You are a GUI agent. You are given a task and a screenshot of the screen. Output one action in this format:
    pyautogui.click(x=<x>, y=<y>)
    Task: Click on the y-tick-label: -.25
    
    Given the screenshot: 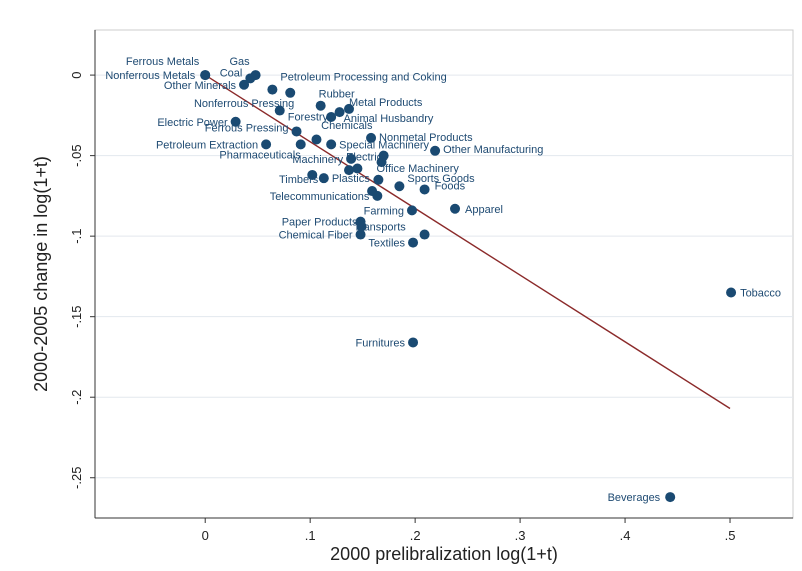 What is the action you would take?
    pyautogui.click(x=76, y=478)
    